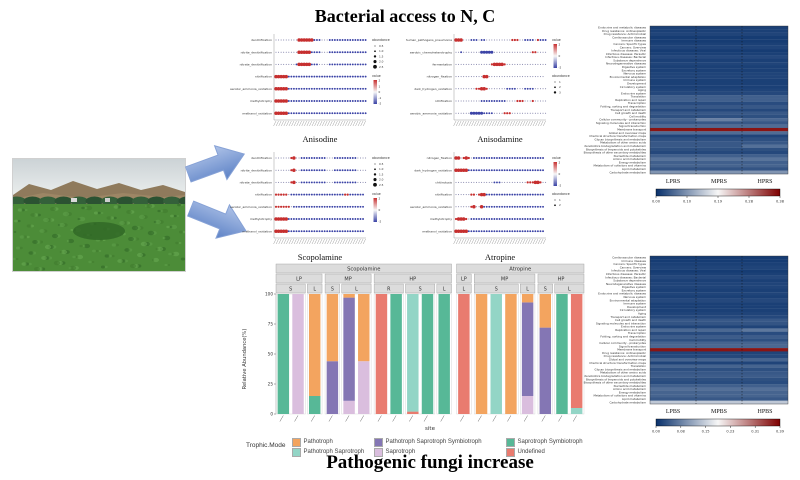 This screenshot has width=800, height=480. What do you see at coordinates (271, 384) in the screenshot?
I see `y-tick-label: 25` at bounding box center [271, 384].